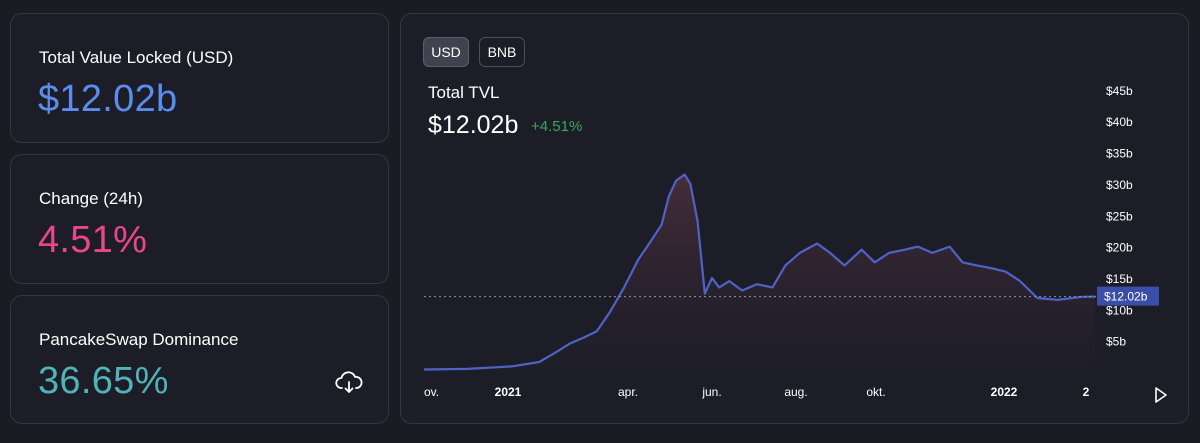  What do you see at coordinates (136, 57) in the screenshot?
I see `tvl-label: Total Value Locked (USD)` at bounding box center [136, 57].